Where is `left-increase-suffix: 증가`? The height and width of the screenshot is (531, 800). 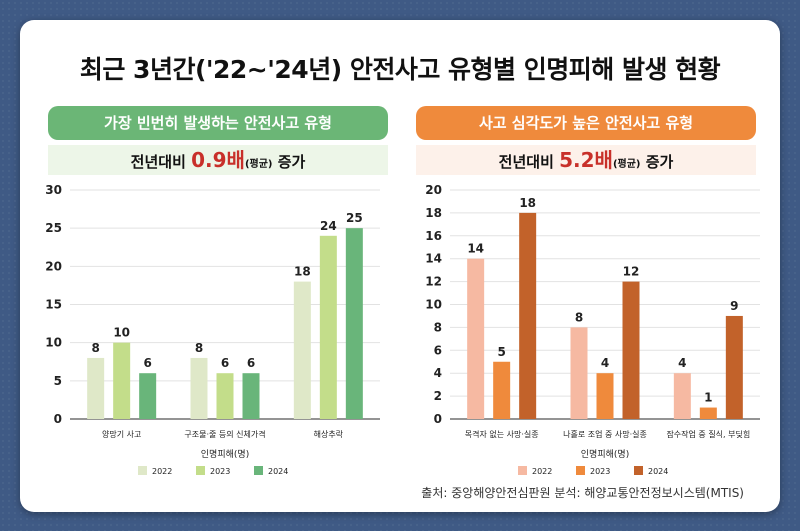
left-increase-suffix: 증가 is located at coordinates (289, 162).